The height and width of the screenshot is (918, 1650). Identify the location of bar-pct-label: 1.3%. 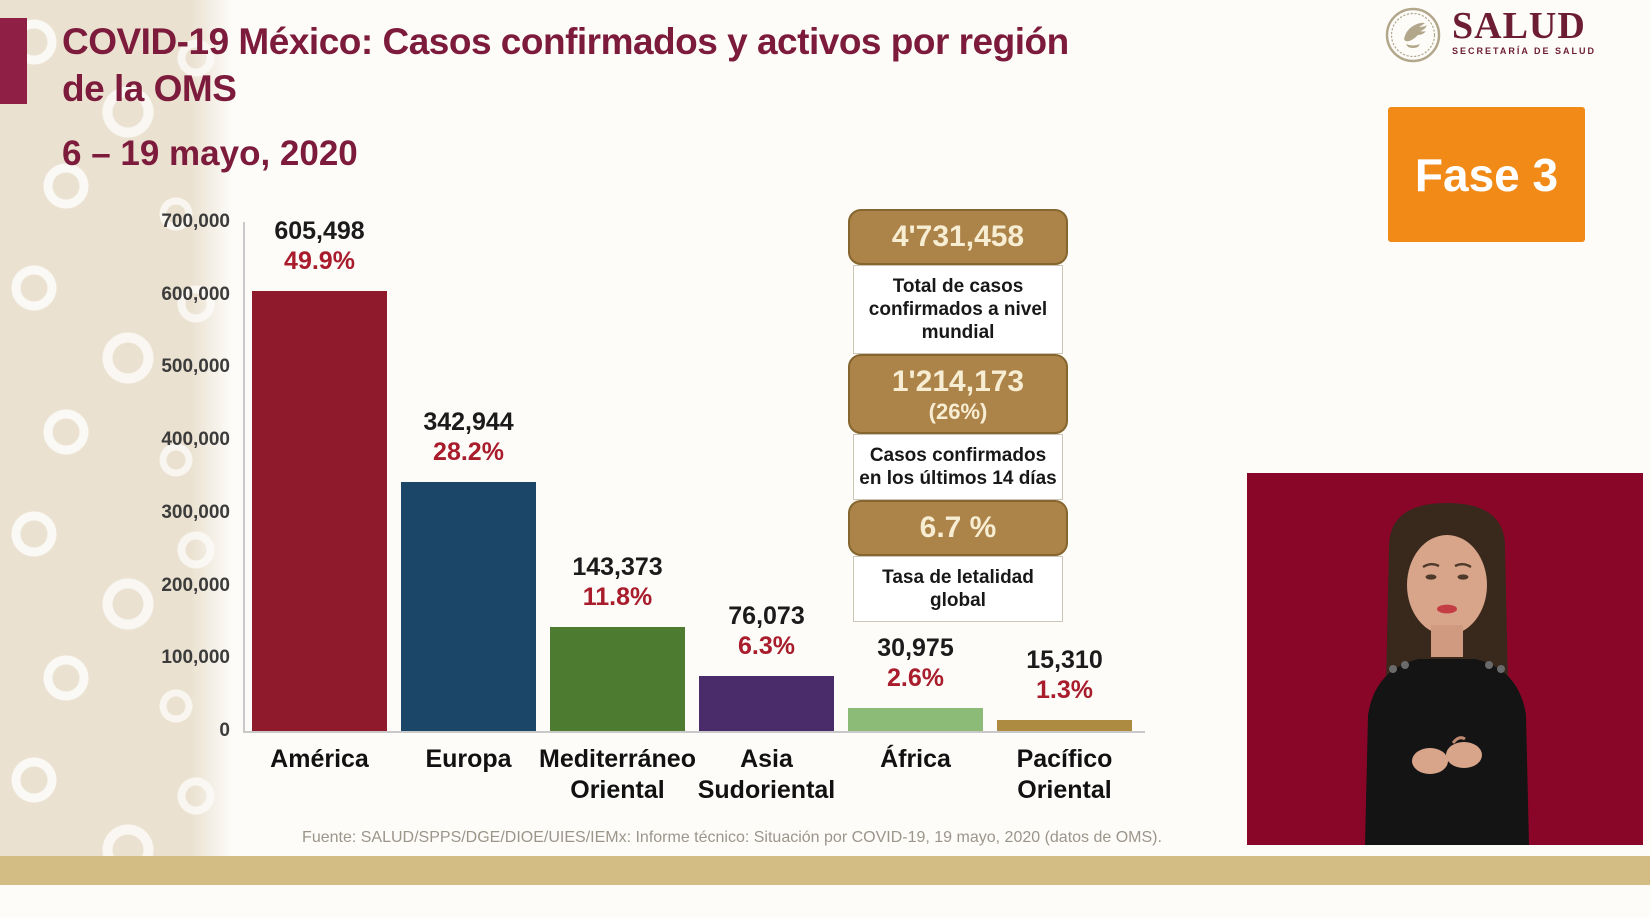
(1064, 690).